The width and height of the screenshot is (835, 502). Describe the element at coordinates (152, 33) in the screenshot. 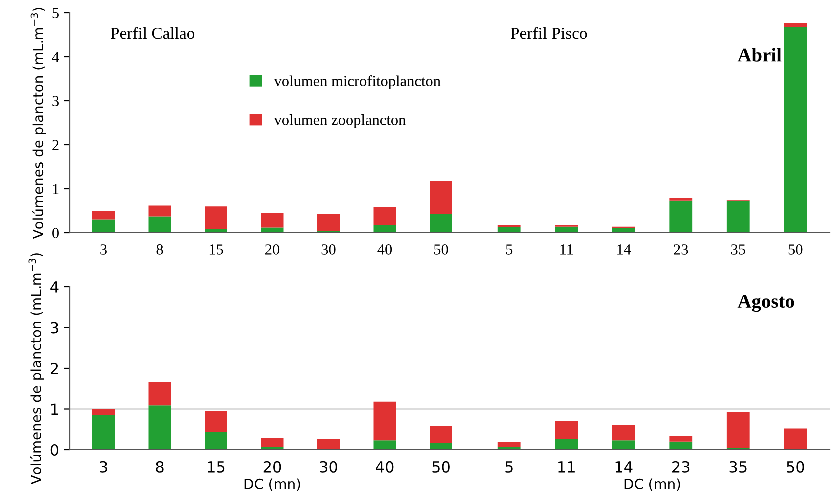

I see `text: Perfil Callao` at that location.